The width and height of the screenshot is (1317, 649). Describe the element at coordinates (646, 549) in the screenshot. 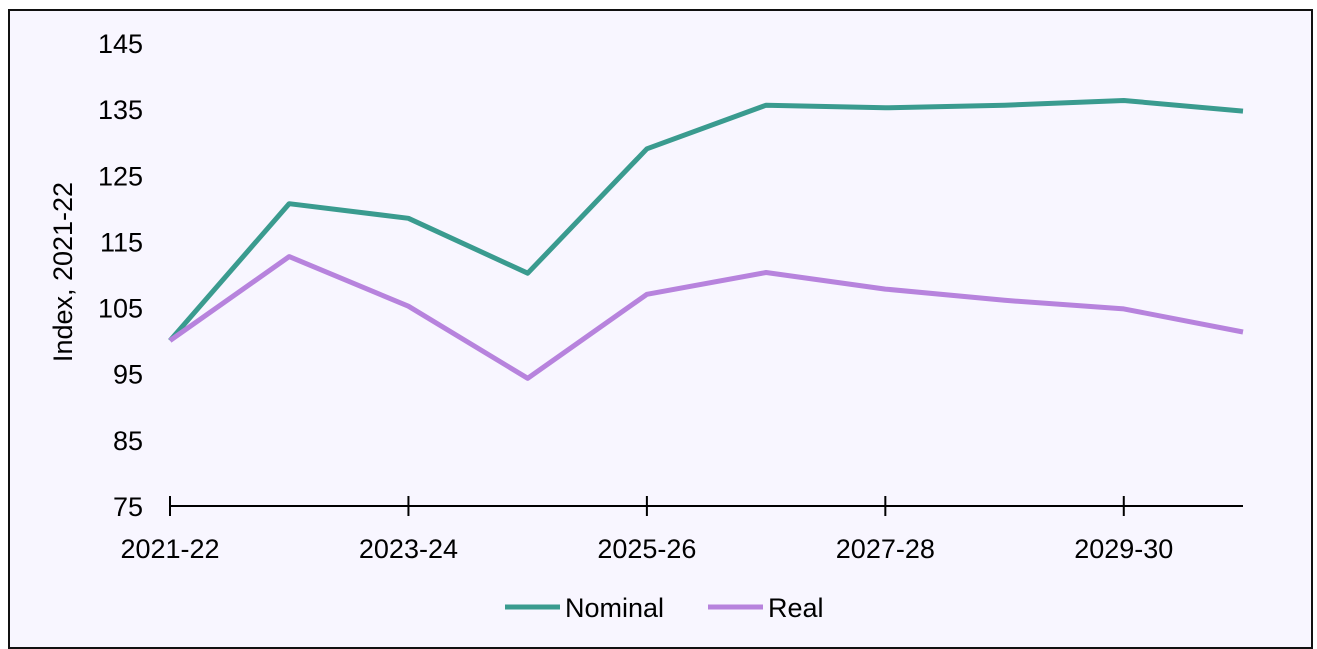

I see `x-tick-label: 2025-26` at that location.